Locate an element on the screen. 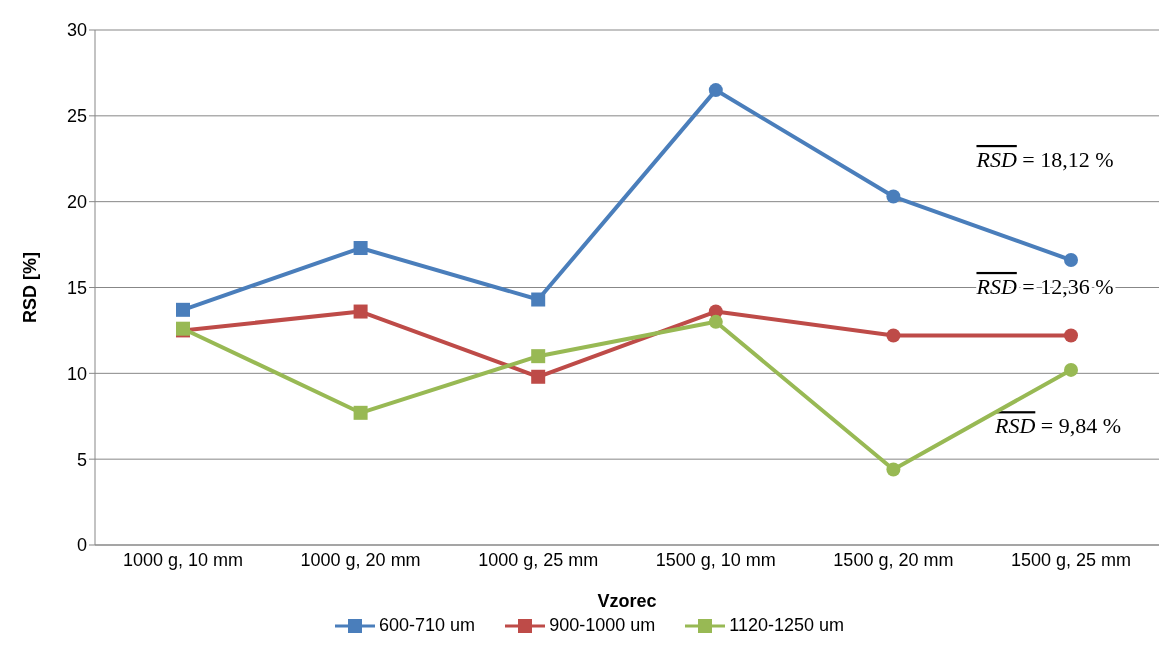 This screenshot has height=646, width=1169. y-axis-title: RSD [%] is located at coordinates (30, 287).